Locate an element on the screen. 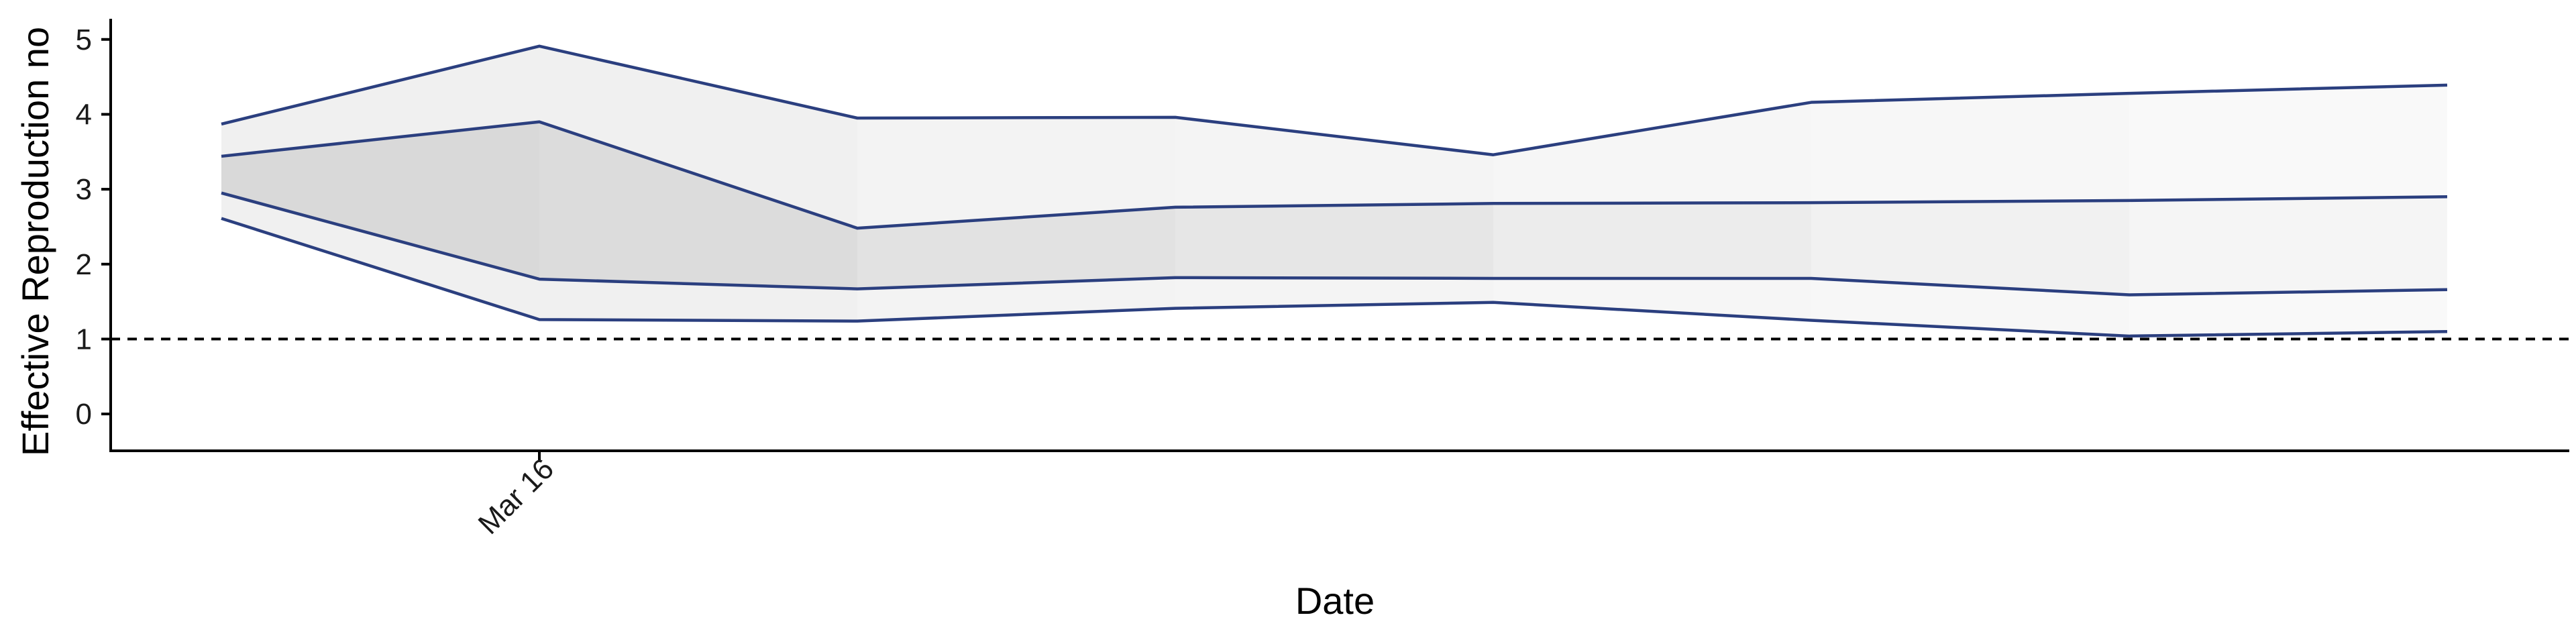 Image resolution: width=2576 pixels, height=644 pixels. x-axis-title: Date is located at coordinates (1335, 601).